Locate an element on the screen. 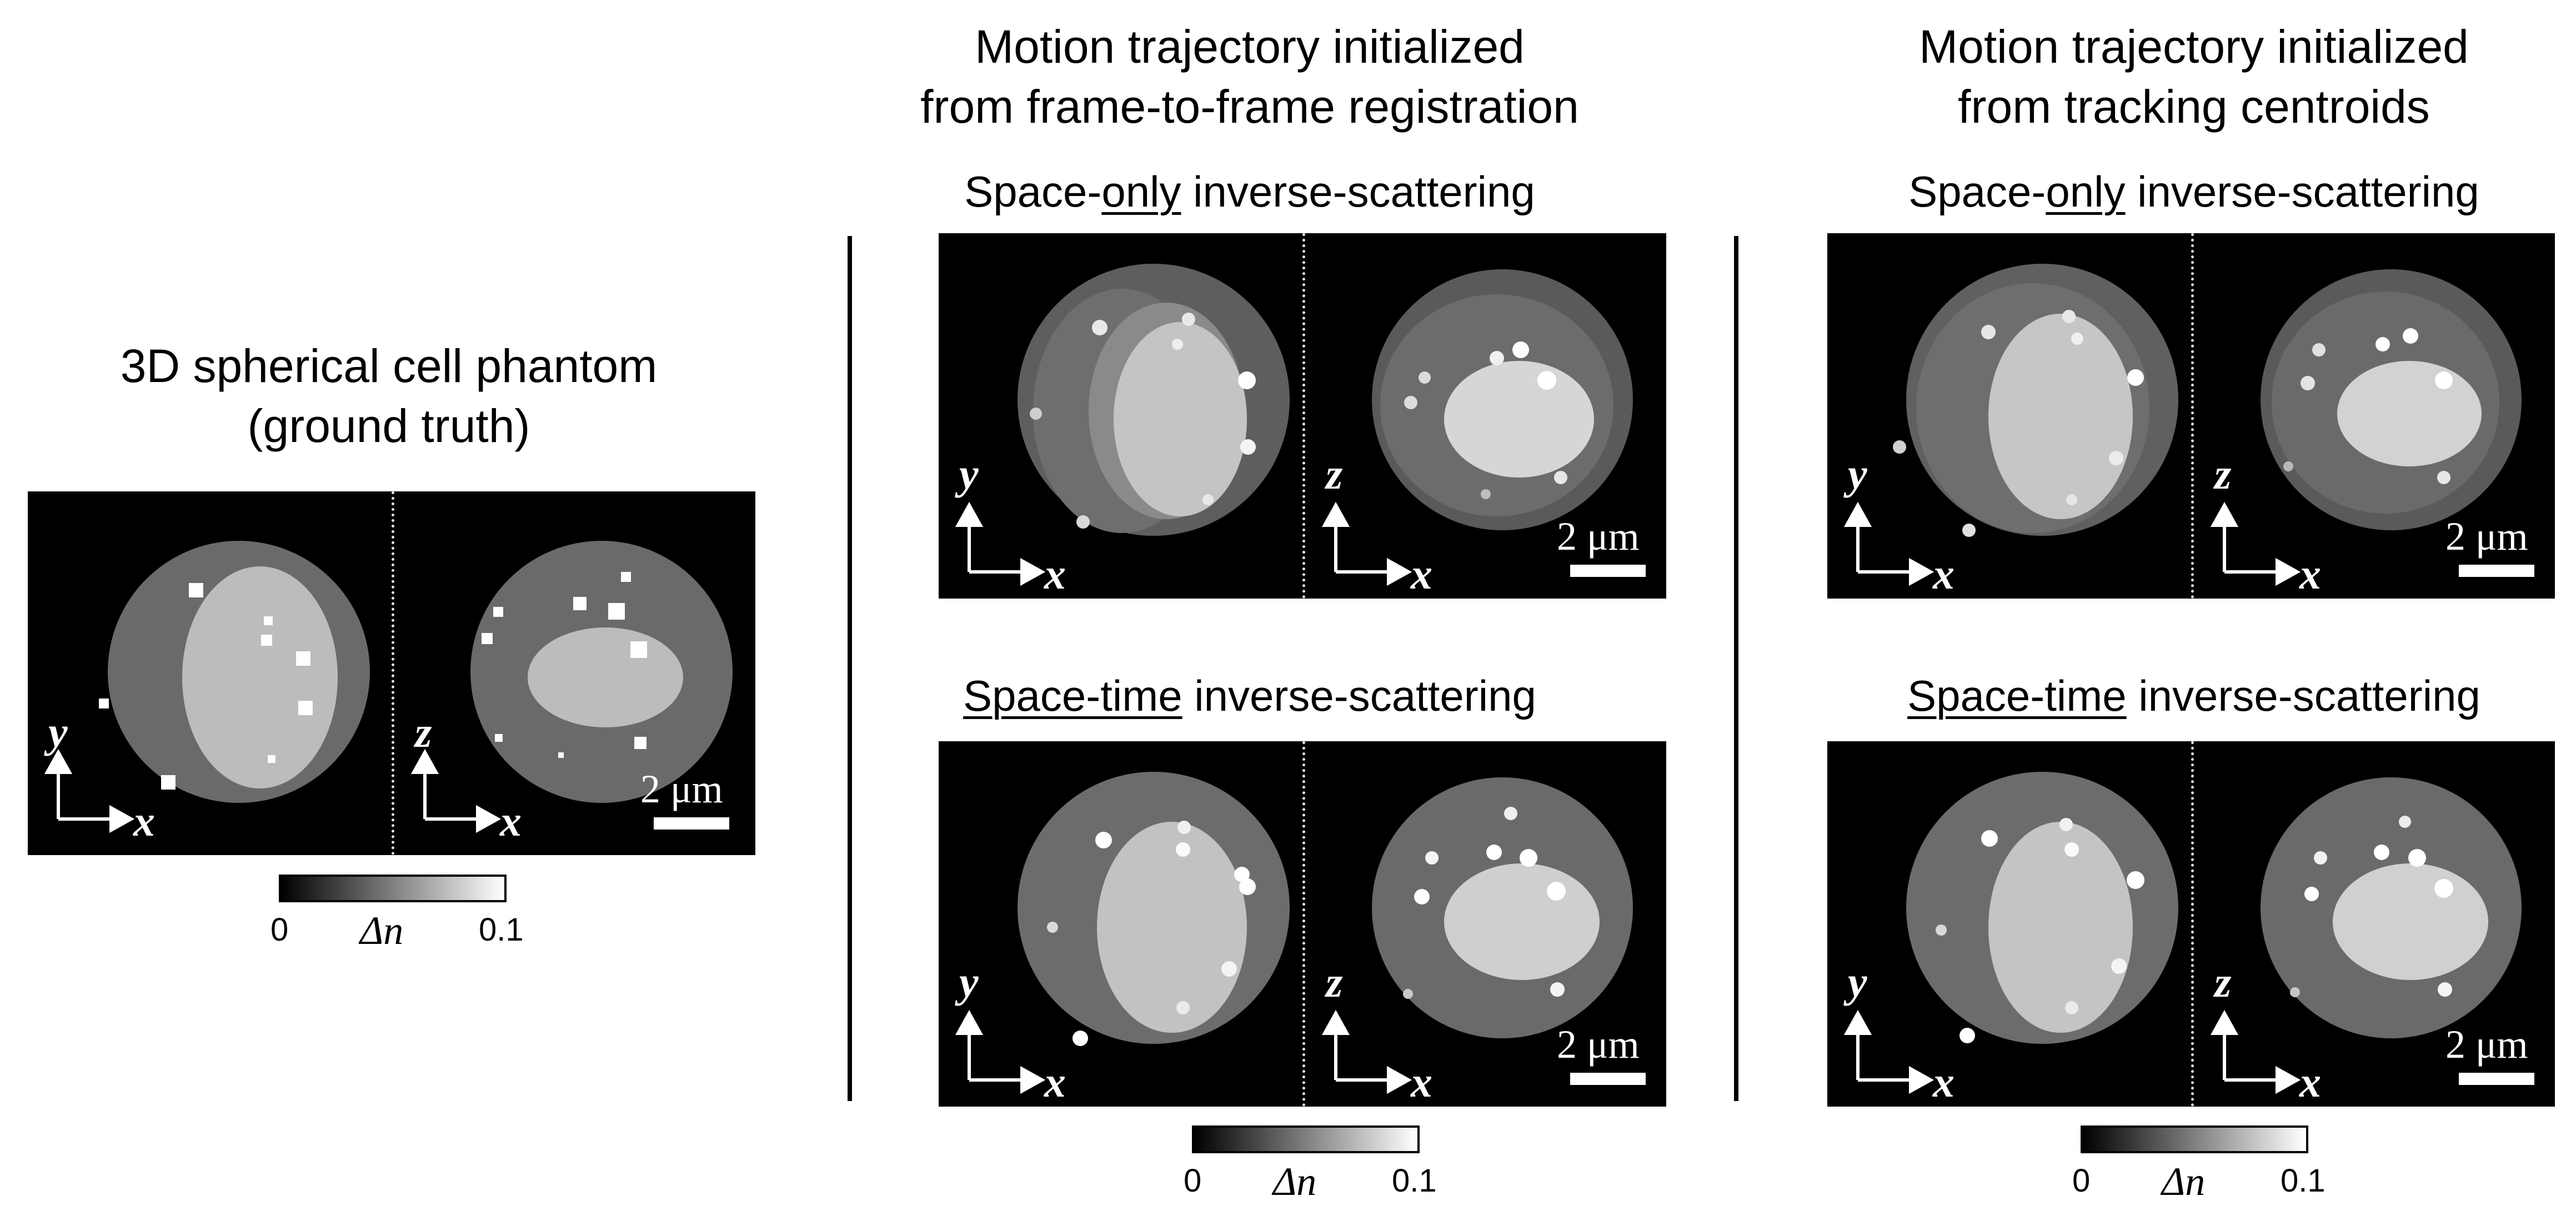 The width and height of the screenshot is (2576, 1211). subtitle-space-only-centroids: Space-only inverse-scattering is located at coordinates (2194, 192).